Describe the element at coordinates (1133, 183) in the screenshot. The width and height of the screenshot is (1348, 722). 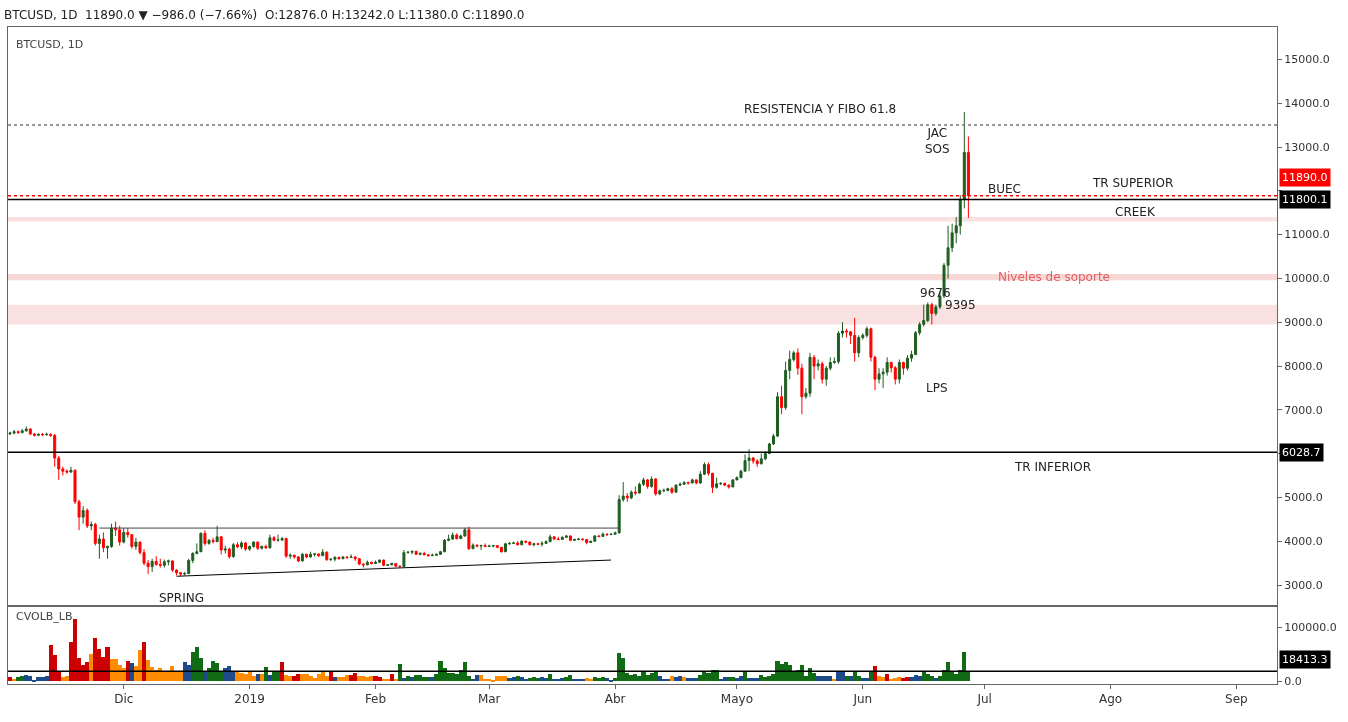
I see `annotation: TR SUPERIOR` at that location.